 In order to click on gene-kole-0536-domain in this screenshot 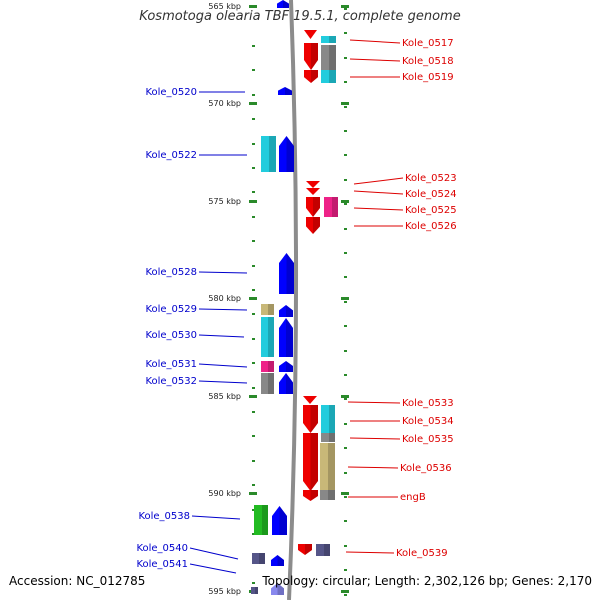, I will do `click(327, 466)`.